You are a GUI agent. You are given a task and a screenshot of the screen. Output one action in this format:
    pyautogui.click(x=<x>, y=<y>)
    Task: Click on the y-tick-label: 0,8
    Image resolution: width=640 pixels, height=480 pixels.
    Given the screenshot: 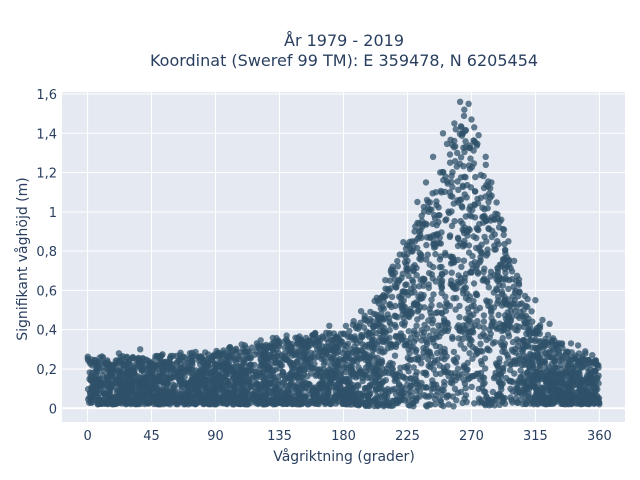 What is the action you would take?
    pyautogui.click(x=46, y=252)
    